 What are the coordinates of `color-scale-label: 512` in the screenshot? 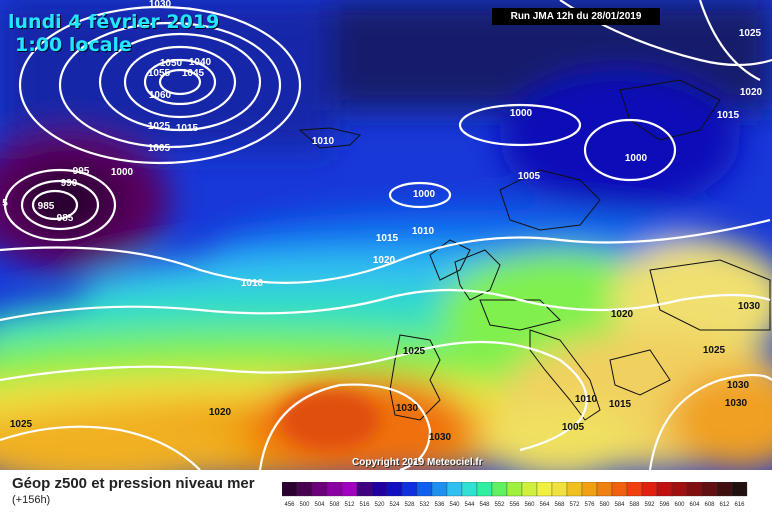 It's located at (349, 505).